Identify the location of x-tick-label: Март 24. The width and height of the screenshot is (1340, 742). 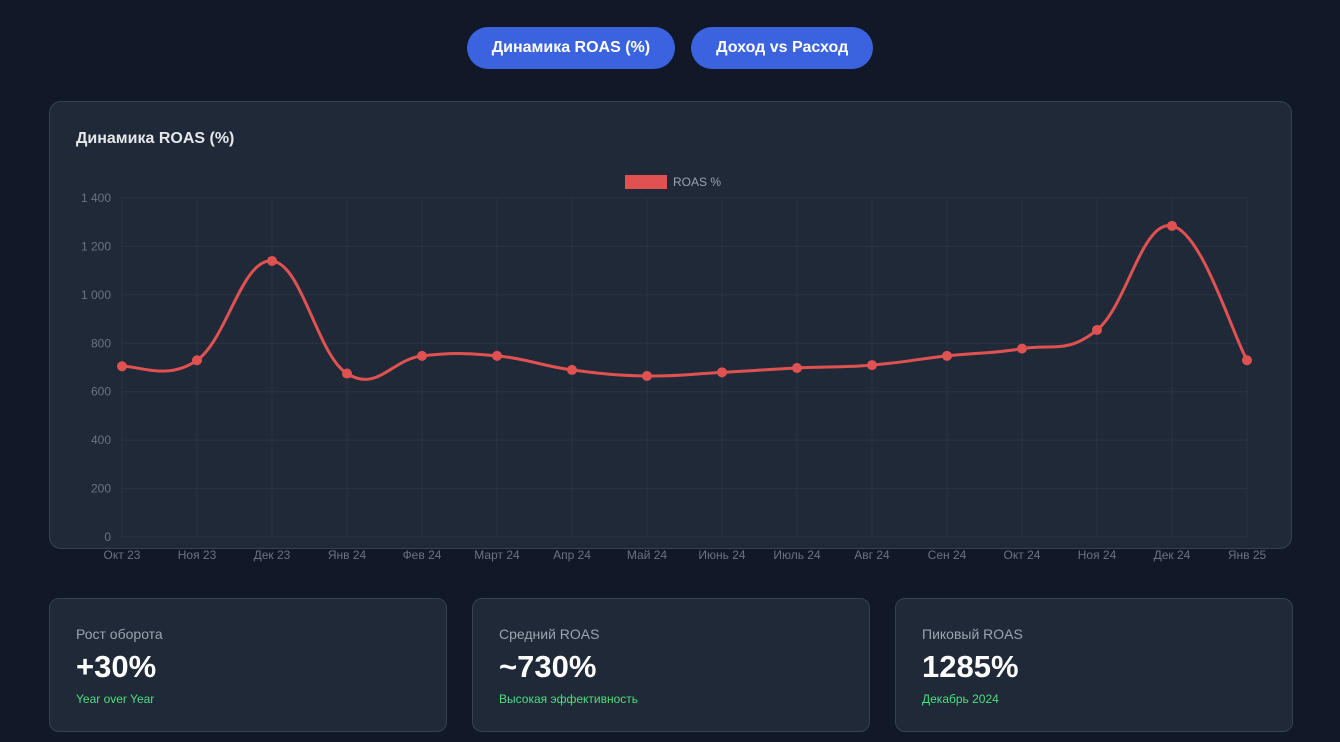
(497, 555).